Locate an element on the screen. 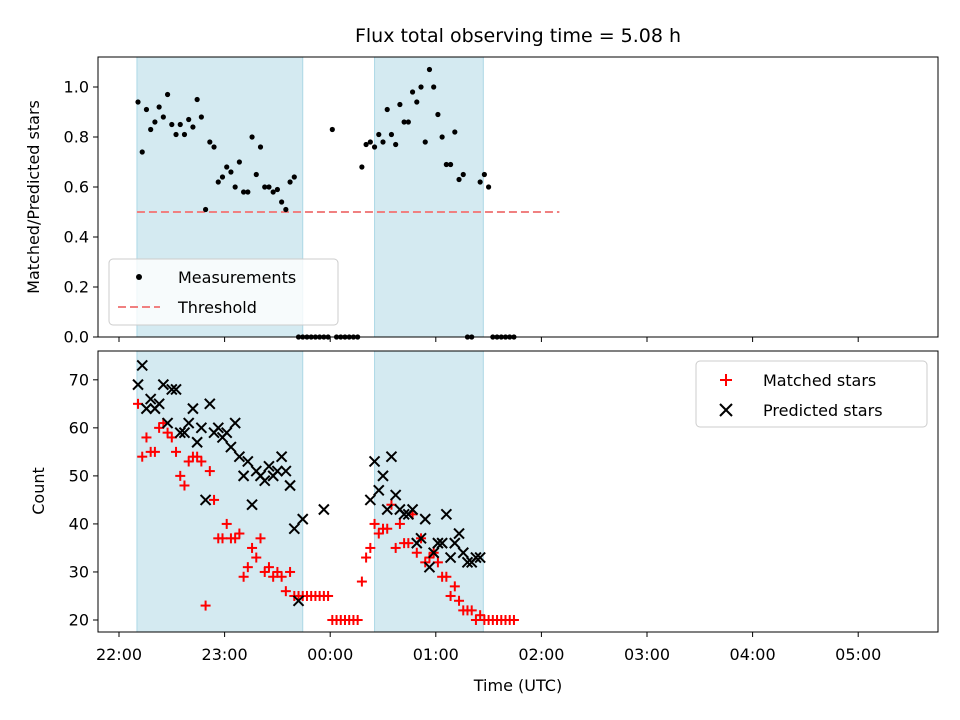 The height and width of the screenshot is (720, 960). y-tick-label: 30 is located at coordinates (79, 571).